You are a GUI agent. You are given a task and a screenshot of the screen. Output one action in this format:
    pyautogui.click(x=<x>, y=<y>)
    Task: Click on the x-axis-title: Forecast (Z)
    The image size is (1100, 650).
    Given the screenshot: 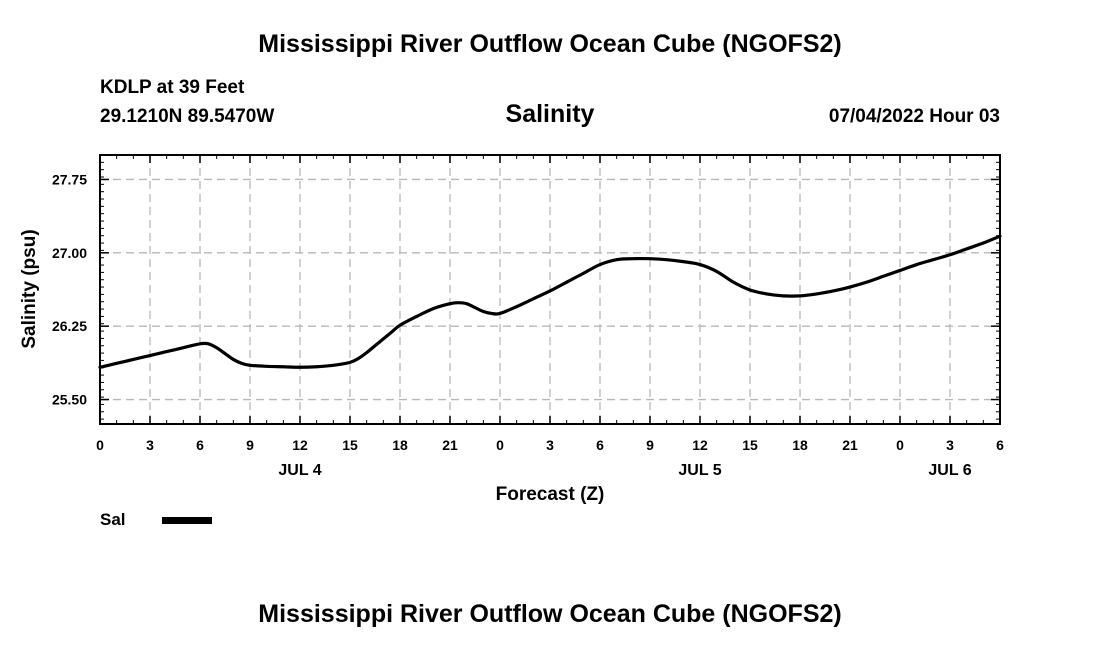 What is the action you would take?
    pyautogui.click(x=550, y=494)
    